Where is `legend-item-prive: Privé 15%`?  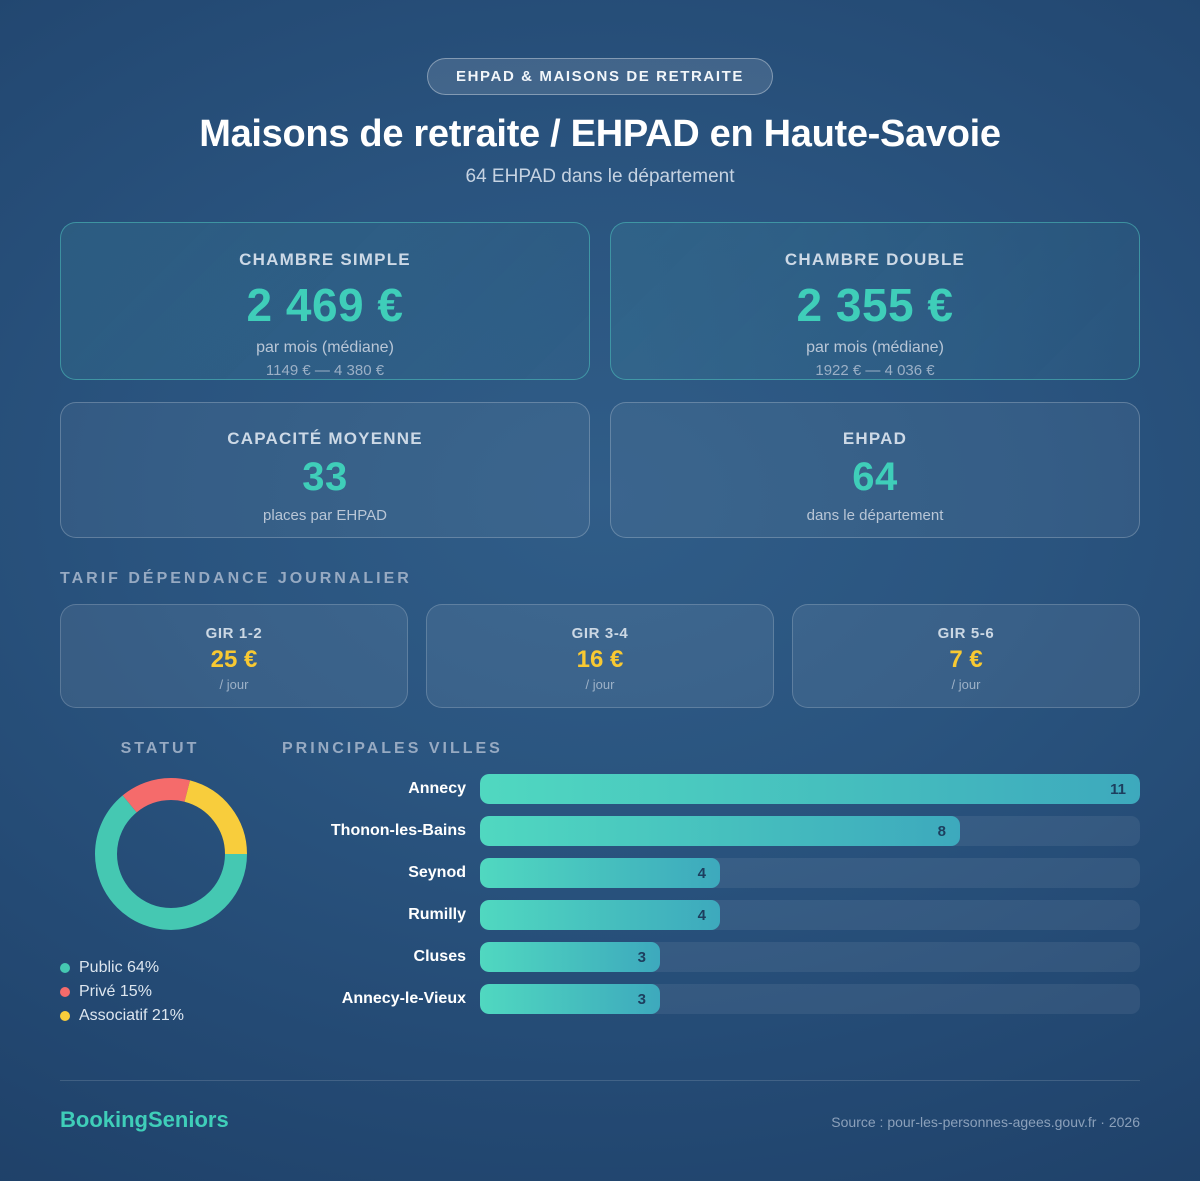
legend-item-prive: Privé 15% is located at coordinates (171, 992).